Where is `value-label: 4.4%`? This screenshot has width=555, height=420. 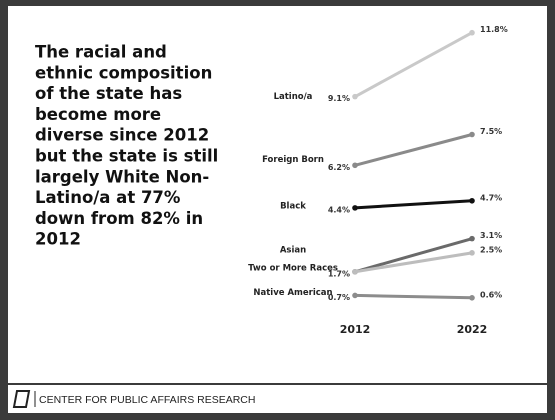 value-label: 4.4% is located at coordinates (339, 209).